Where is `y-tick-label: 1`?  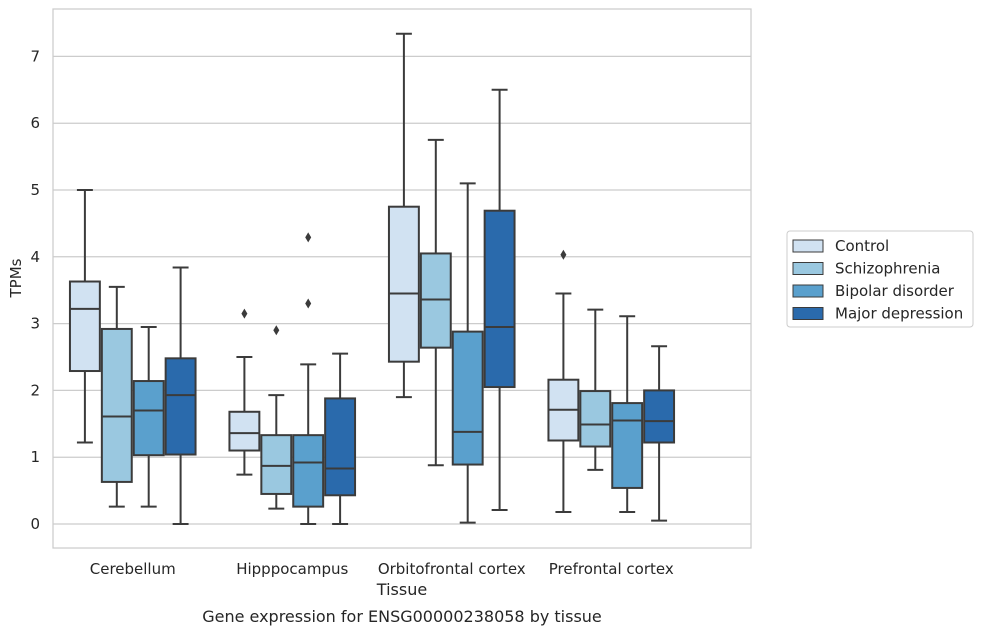 y-tick-label: 1 is located at coordinates (35, 457).